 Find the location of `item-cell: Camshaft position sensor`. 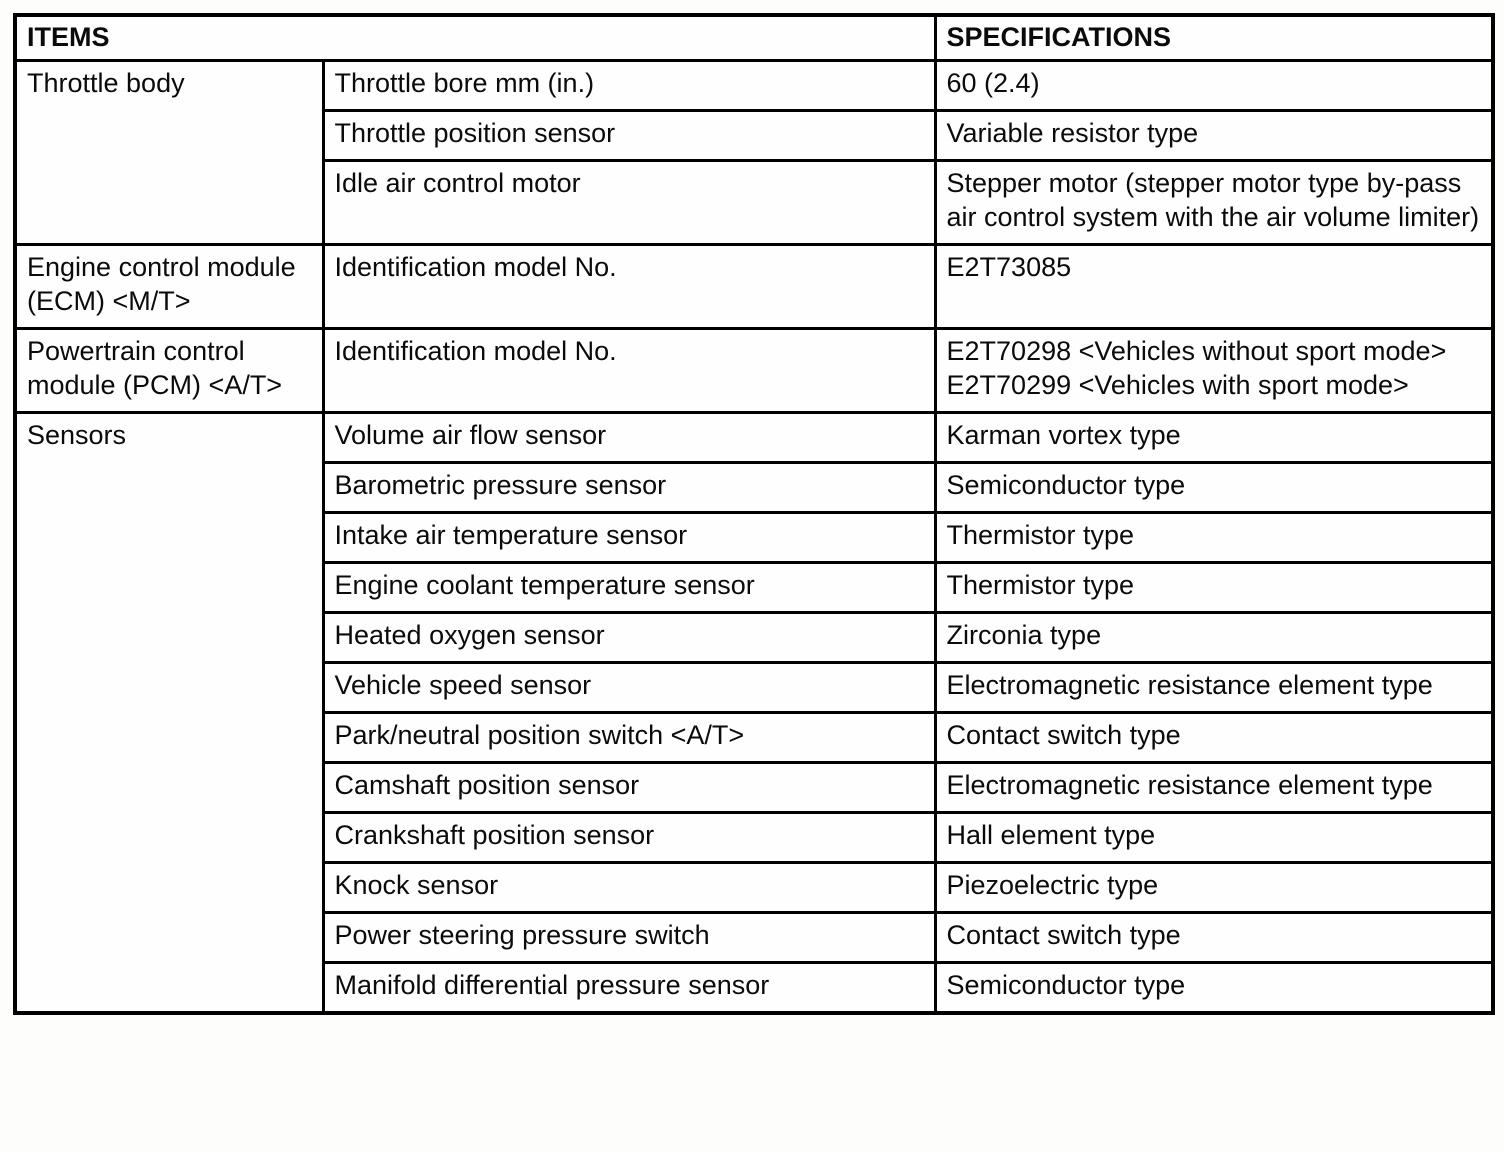

item-cell: Camshaft position sensor is located at coordinates (629, 788).